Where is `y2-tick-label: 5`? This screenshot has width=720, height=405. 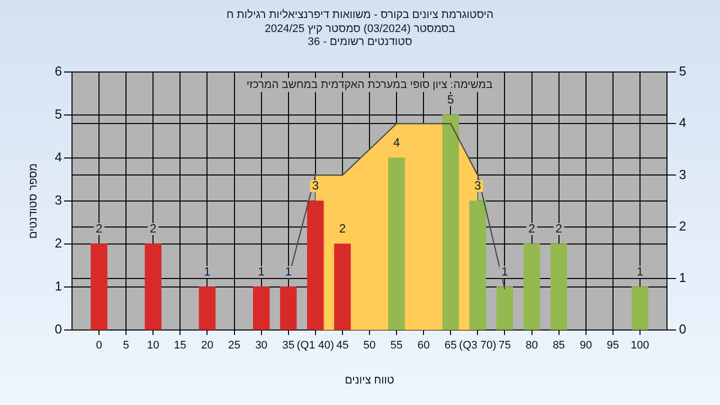
y2-tick-label: 5 is located at coordinates (682, 71).